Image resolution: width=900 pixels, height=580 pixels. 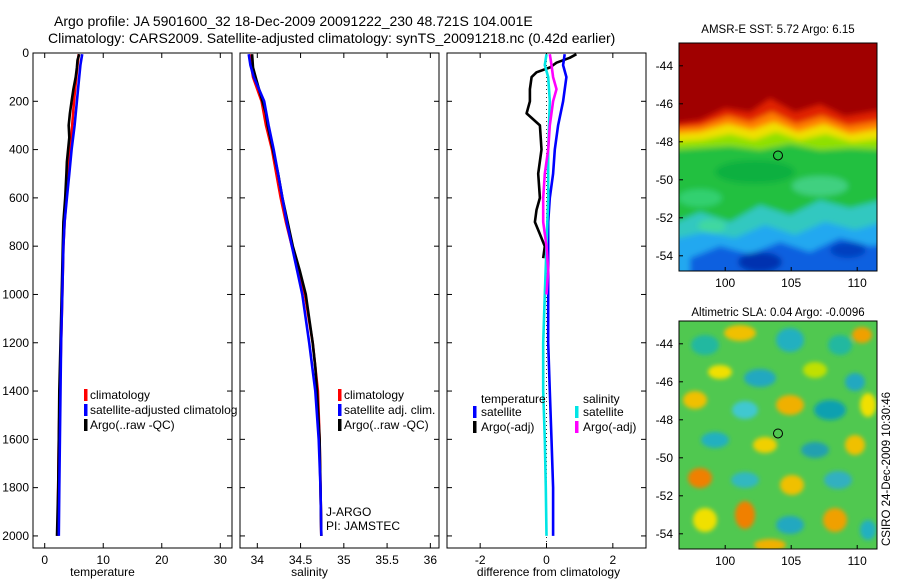 I want to click on temperature-ytick-label: 1400, so click(x=15, y=391).